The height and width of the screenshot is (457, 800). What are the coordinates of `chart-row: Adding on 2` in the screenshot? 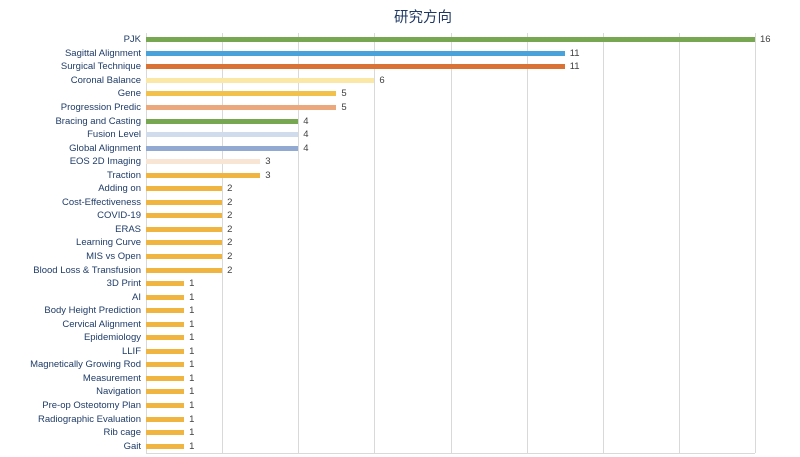 It's located at (395, 189).